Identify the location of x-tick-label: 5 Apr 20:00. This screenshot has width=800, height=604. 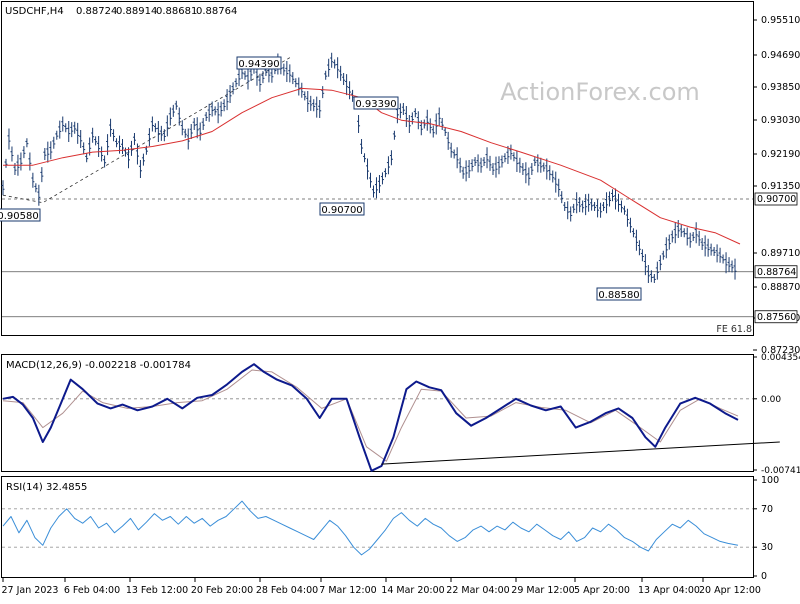
(602, 590).